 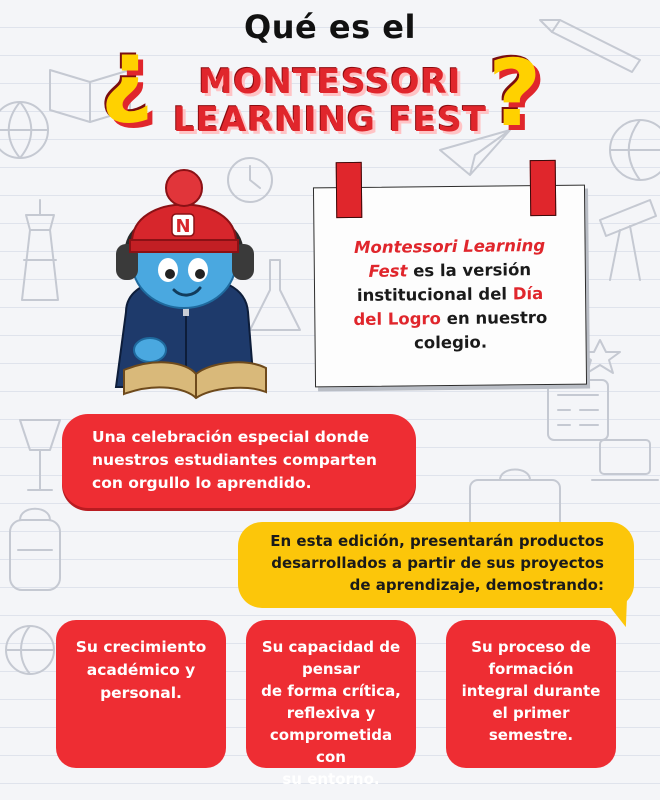 I want to click on card-line: pensar, so click(x=331, y=669).